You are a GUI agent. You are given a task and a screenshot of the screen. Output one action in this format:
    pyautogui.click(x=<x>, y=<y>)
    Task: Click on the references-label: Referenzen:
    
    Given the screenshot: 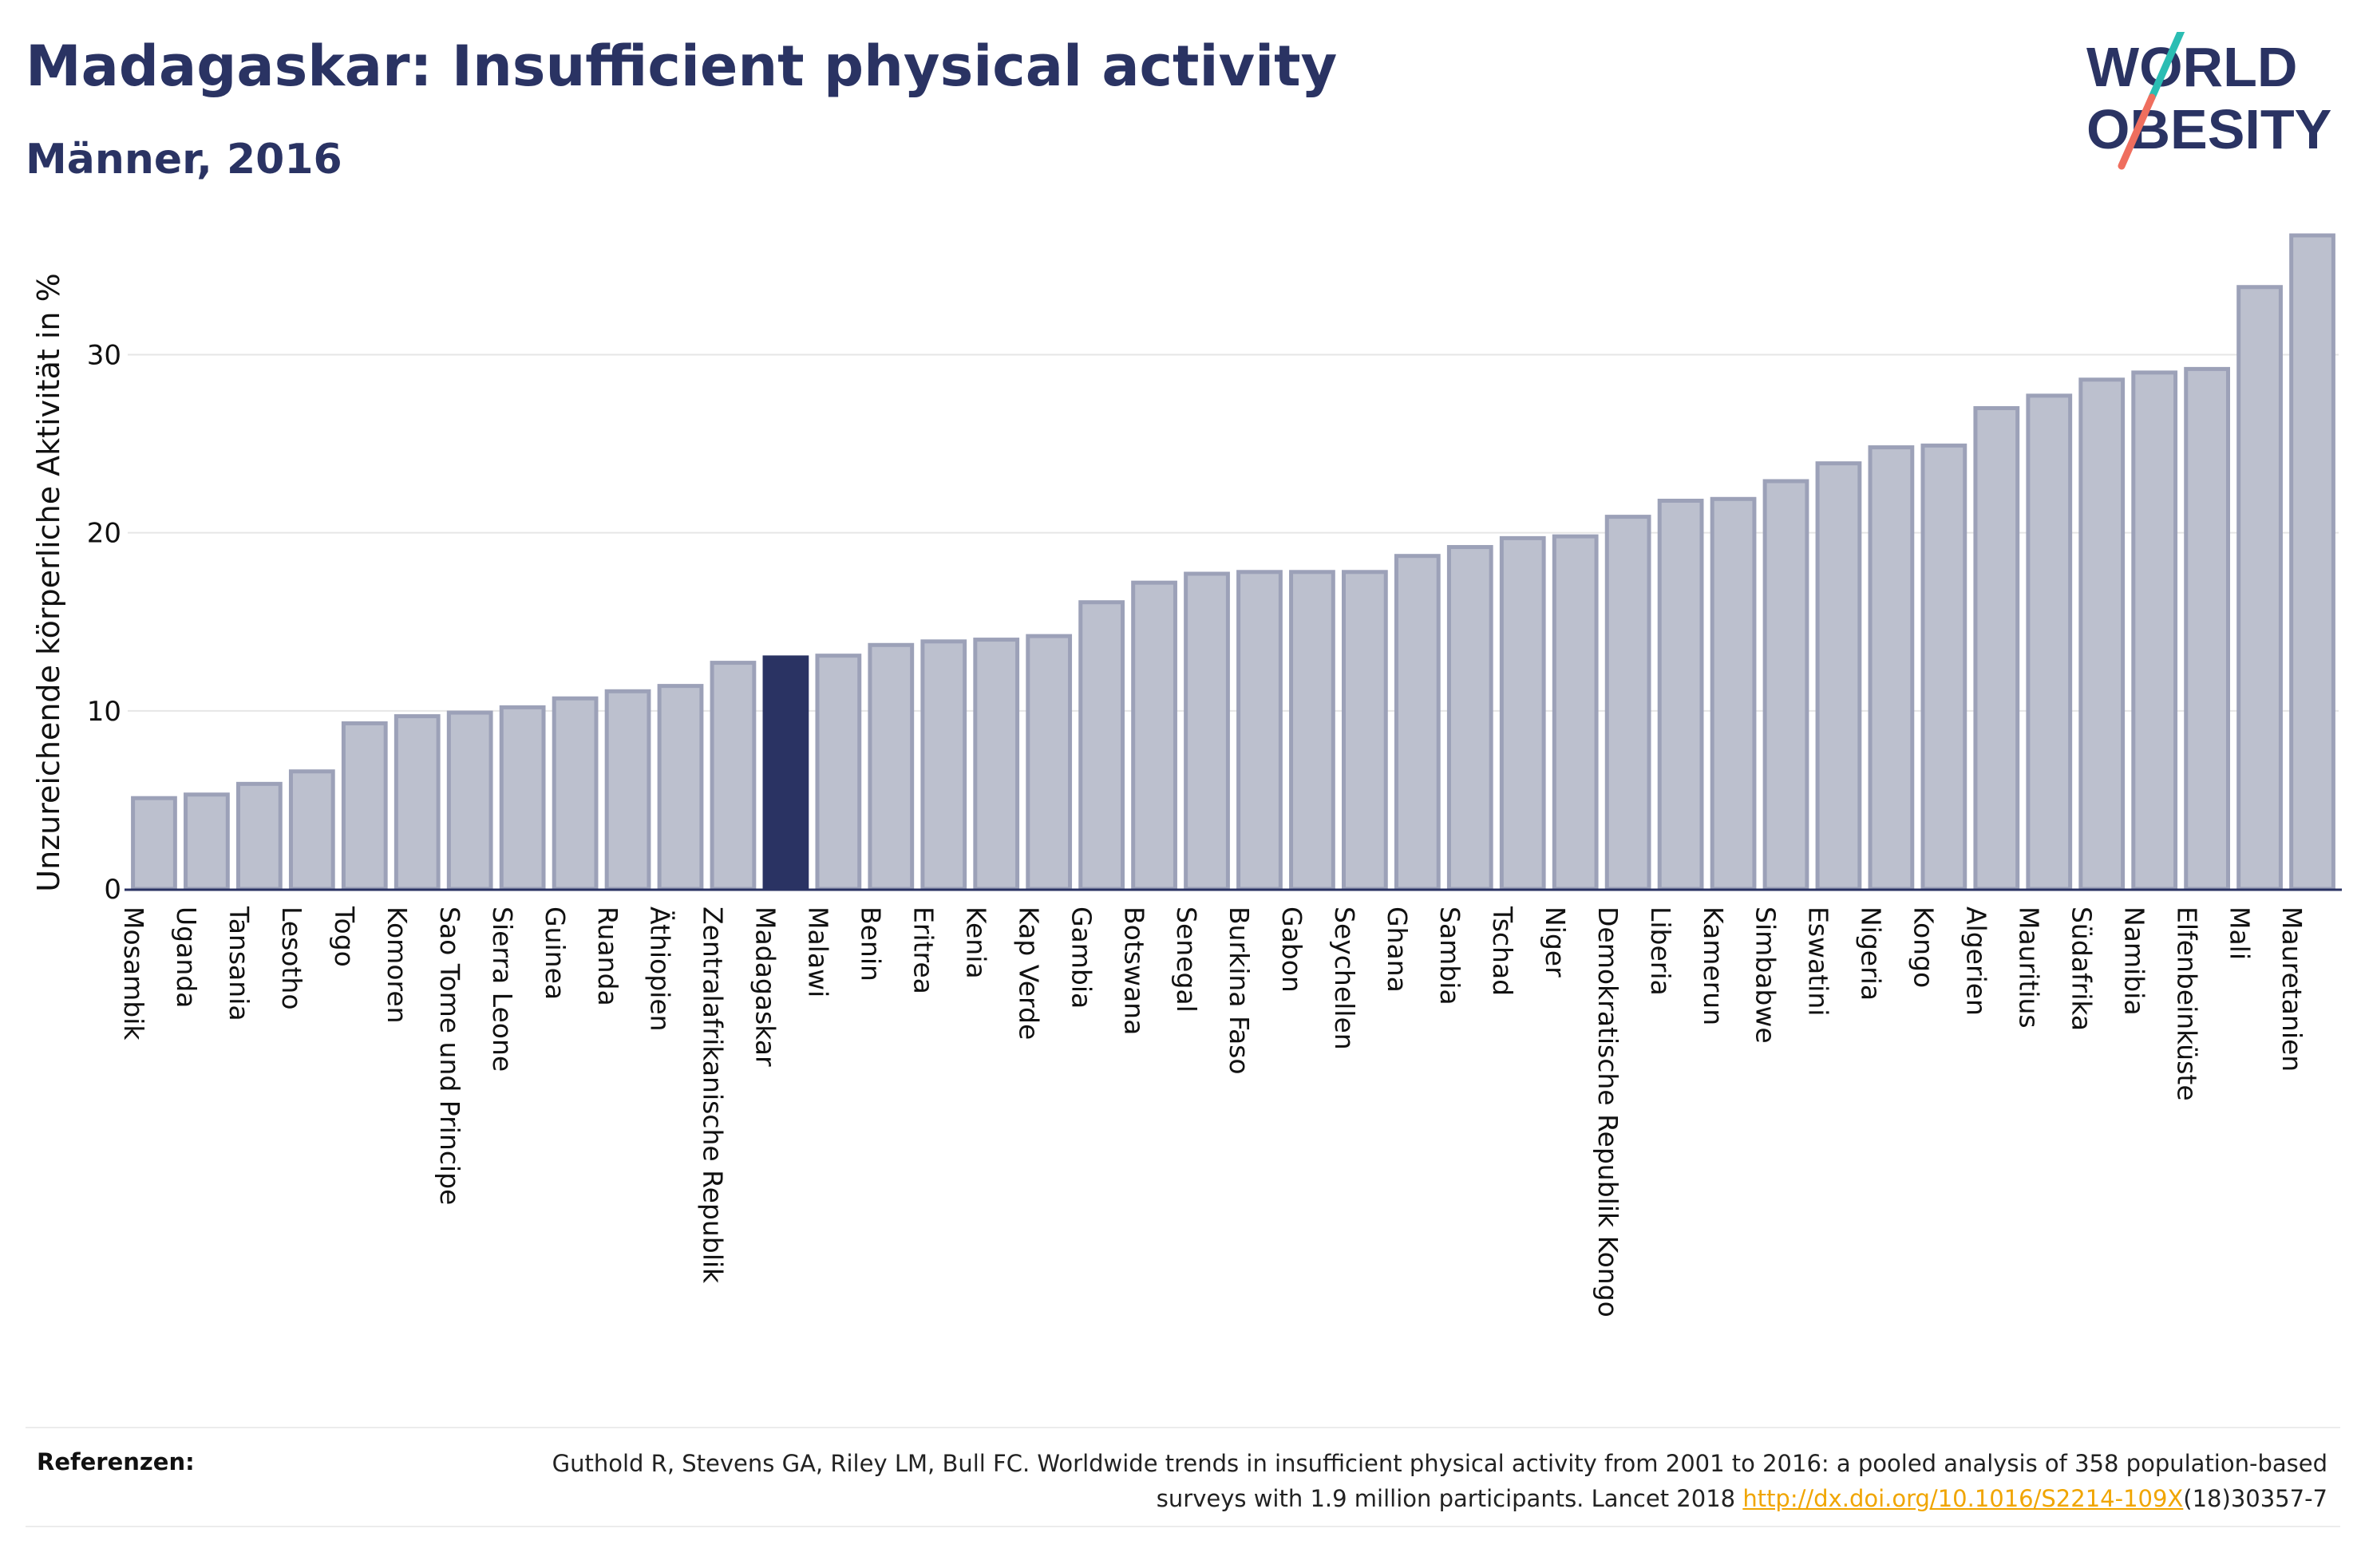 What is the action you would take?
    pyautogui.click(x=116, y=1461)
    